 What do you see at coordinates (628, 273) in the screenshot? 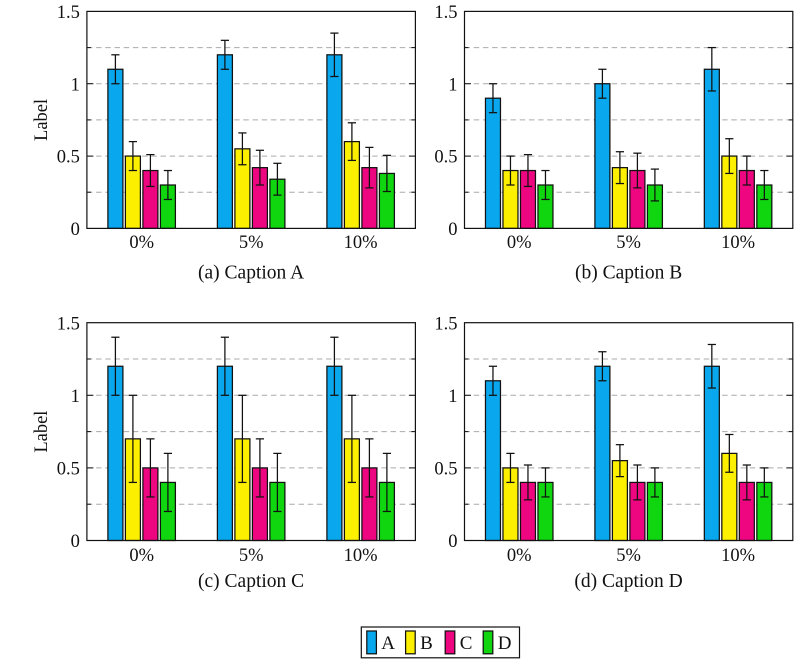
I see `svg-text: (b) Caption B` at bounding box center [628, 273].